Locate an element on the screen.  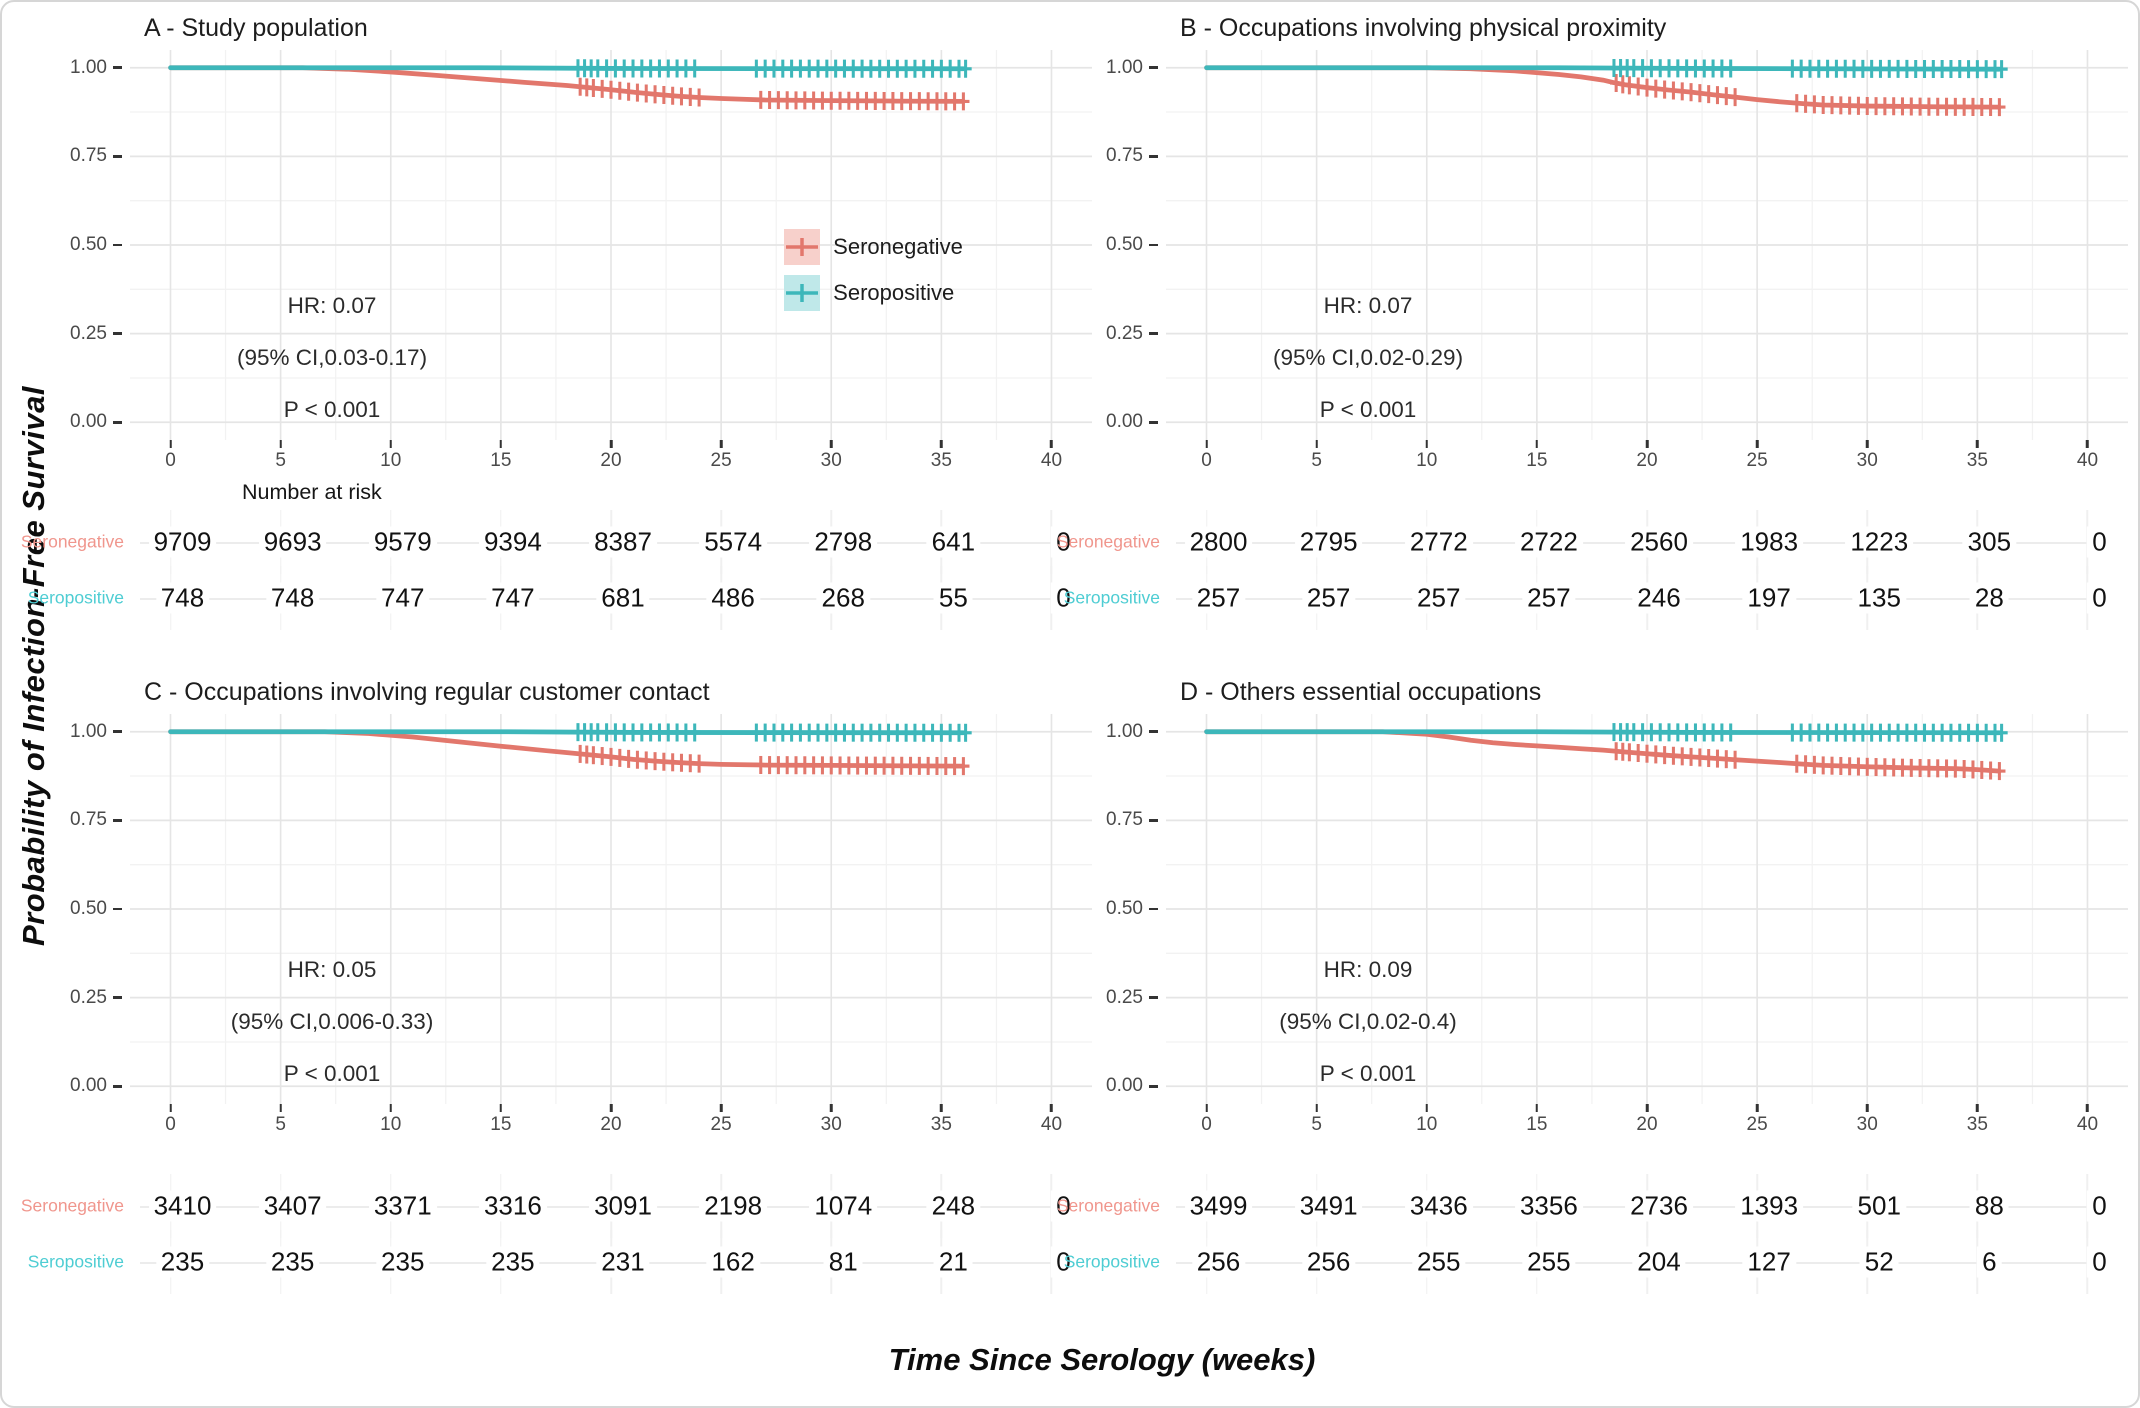
stats-annotation: HR: 0.07 (95% CI,0.02-0.29) P < 0.001 is located at coordinates (1368, 358).